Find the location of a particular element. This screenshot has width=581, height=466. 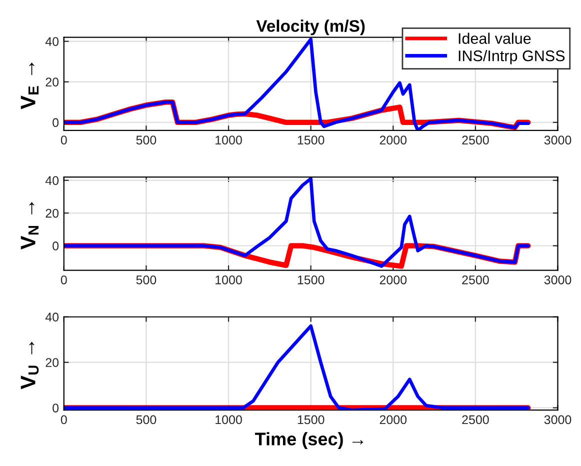

y-axis-title: V$_{E}$ → is located at coordinates (29, 86).